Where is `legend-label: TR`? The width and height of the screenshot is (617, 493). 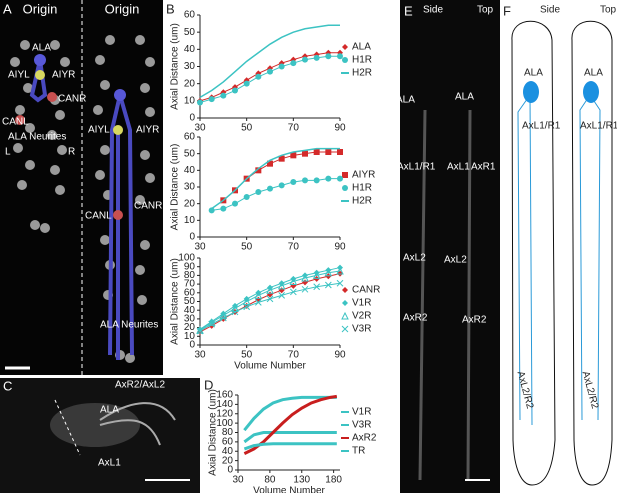 legend-label: TR is located at coordinates (358, 451).